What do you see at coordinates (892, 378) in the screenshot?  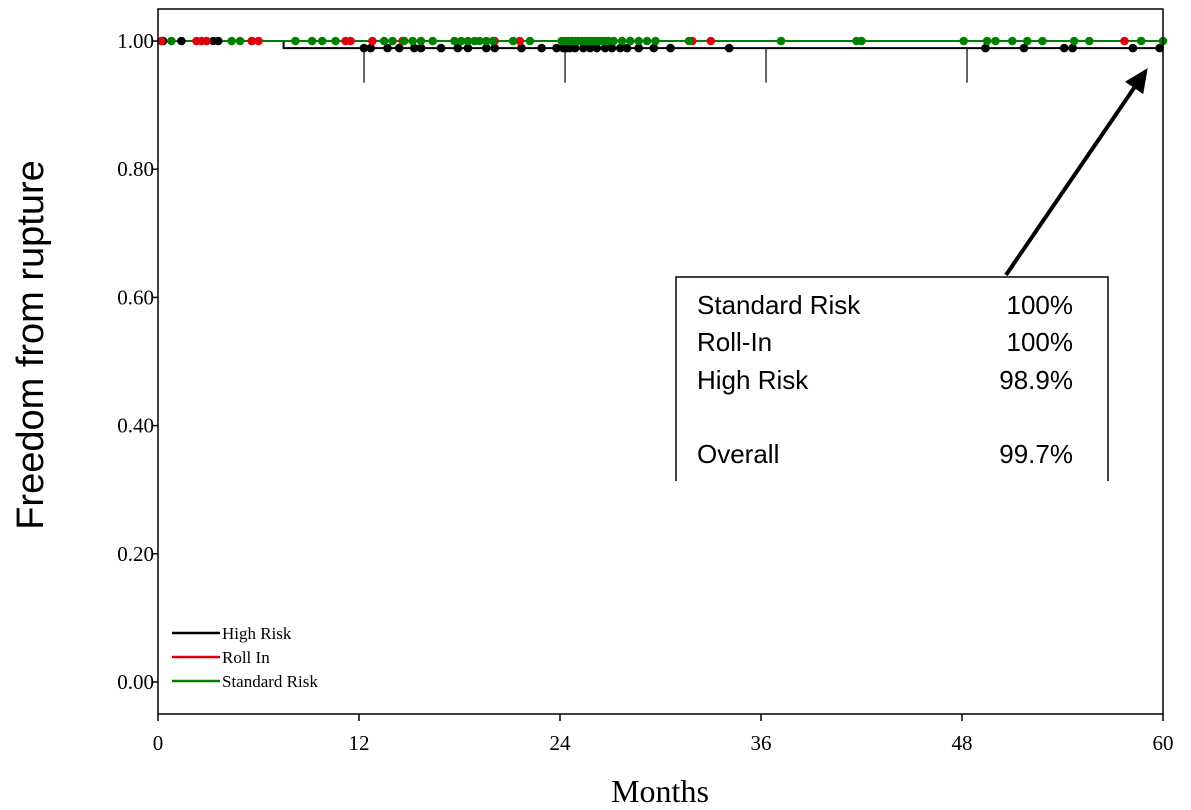 I see `annotation-border` at bounding box center [892, 378].